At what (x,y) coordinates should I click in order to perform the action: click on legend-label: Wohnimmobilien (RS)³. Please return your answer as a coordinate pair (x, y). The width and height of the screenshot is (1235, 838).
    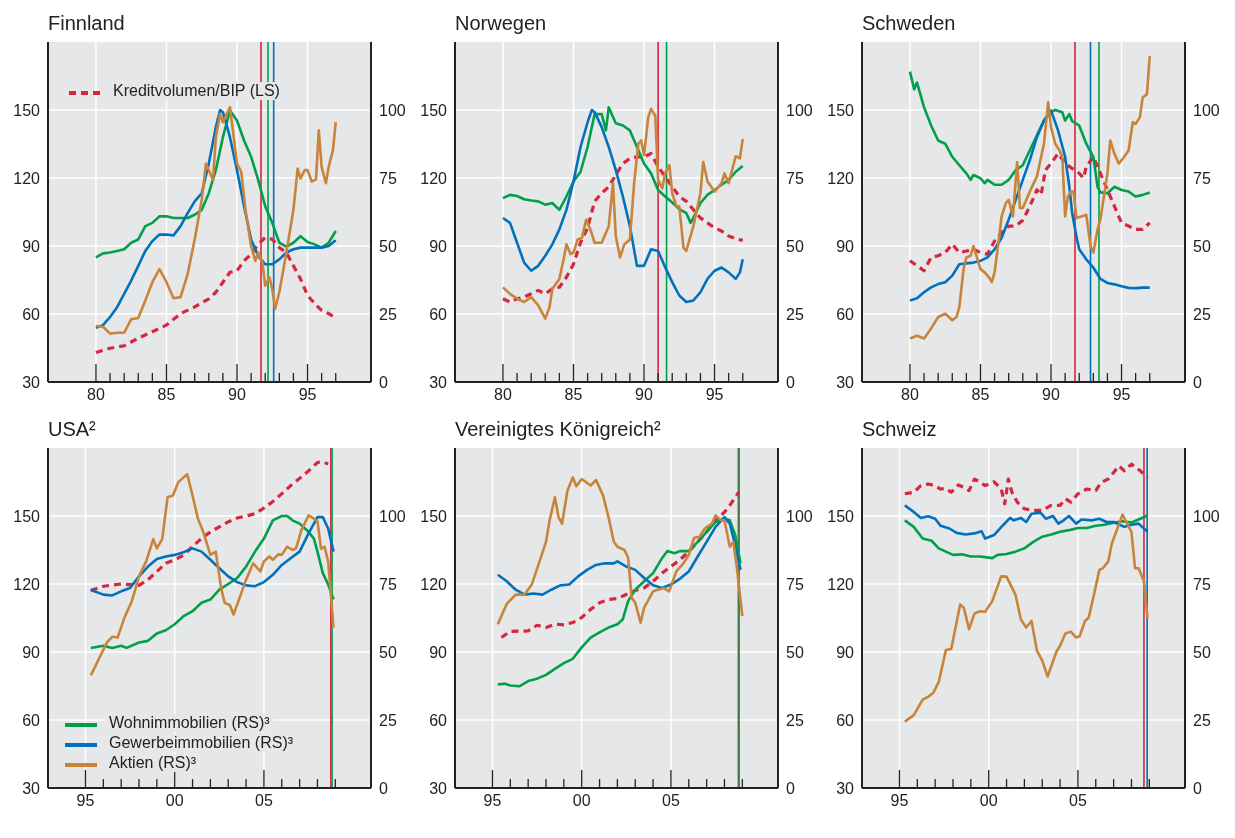
    Looking at the image, I should click on (189, 723).